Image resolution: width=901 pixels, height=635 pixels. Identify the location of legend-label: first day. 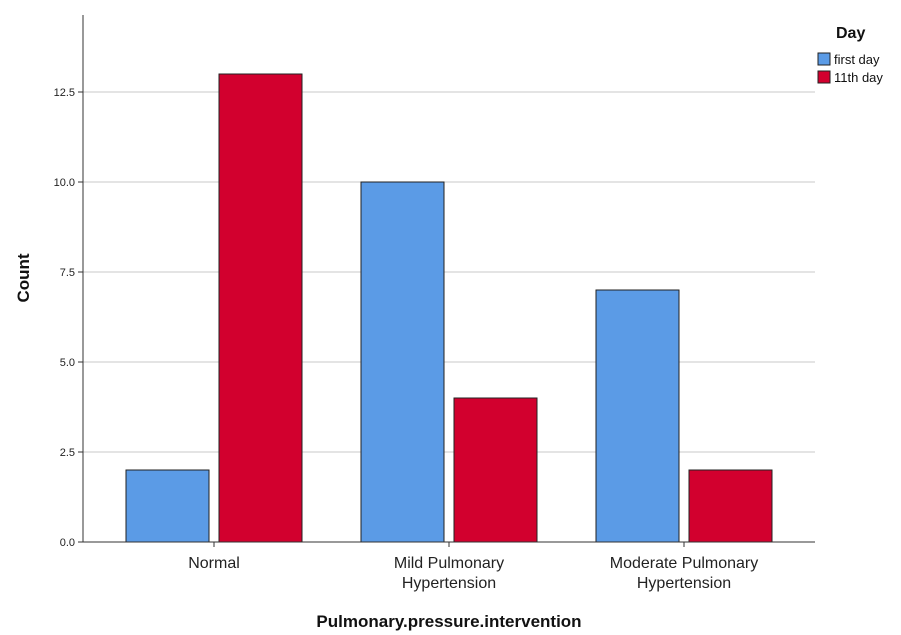
(857, 59).